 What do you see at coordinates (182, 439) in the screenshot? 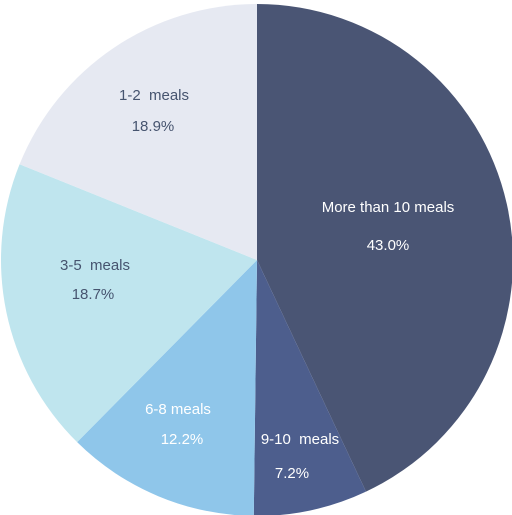
I see `slice-value-label-2: 12.2%` at bounding box center [182, 439].